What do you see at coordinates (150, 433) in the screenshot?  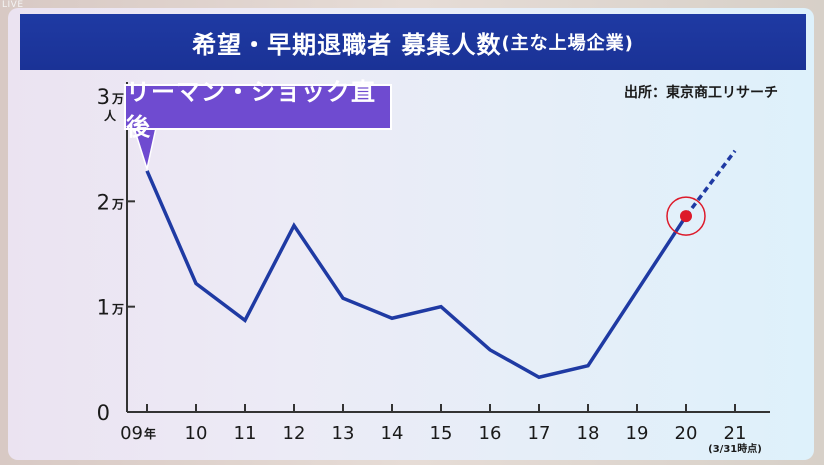 I see `x-tick-unit: 年` at bounding box center [150, 433].